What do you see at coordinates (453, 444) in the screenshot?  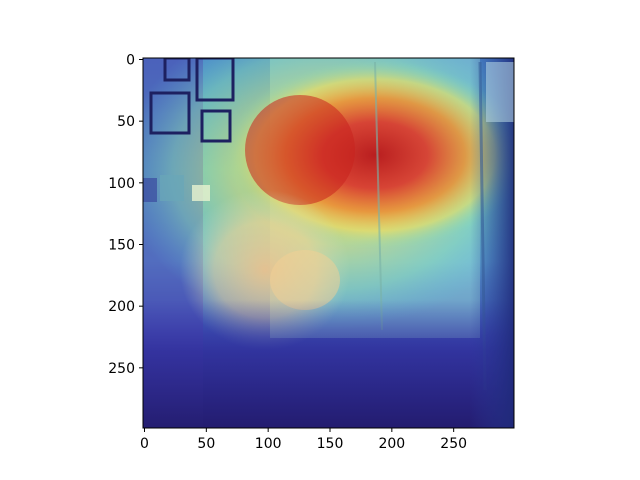 I see `x-tick-label: 250` at bounding box center [453, 444].